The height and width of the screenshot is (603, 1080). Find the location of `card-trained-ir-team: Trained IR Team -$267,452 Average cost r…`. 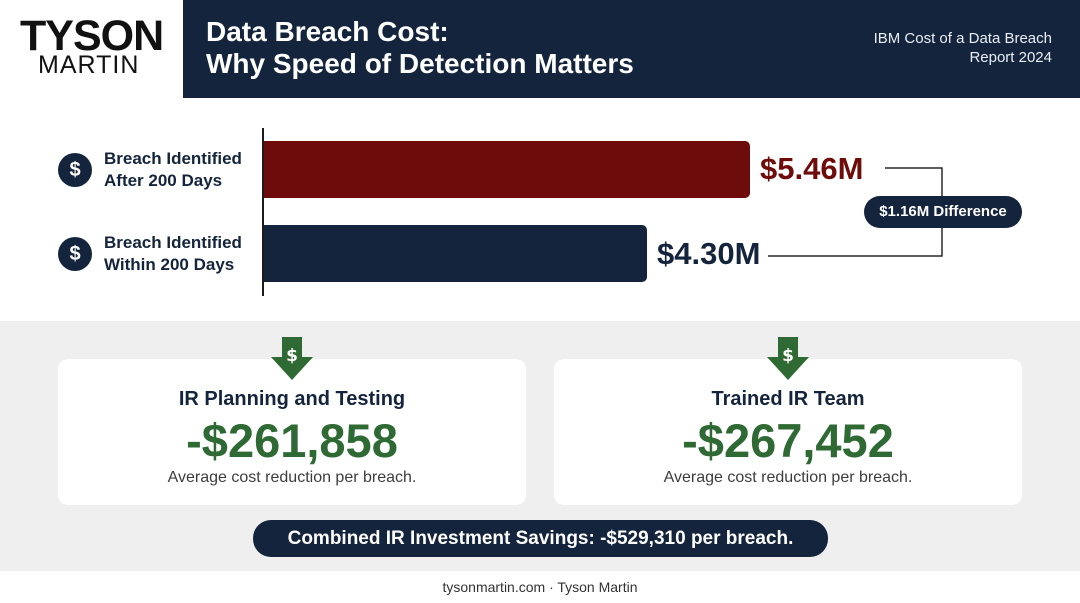

card-trained-ir-team: Trained IR Team -$267,452 Average cost r… is located at coordinates (788, 432).